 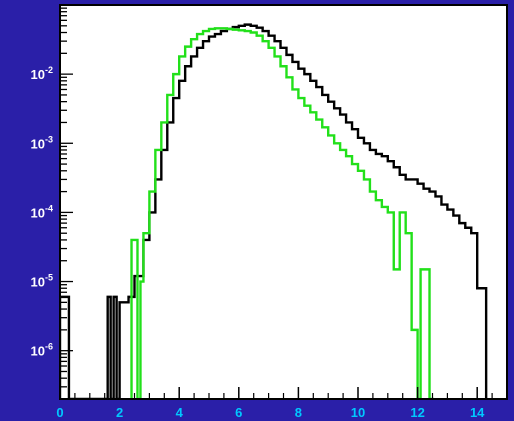 I want to click on y-tick-label: 10⁻⁴, so click(x=42, y=211).